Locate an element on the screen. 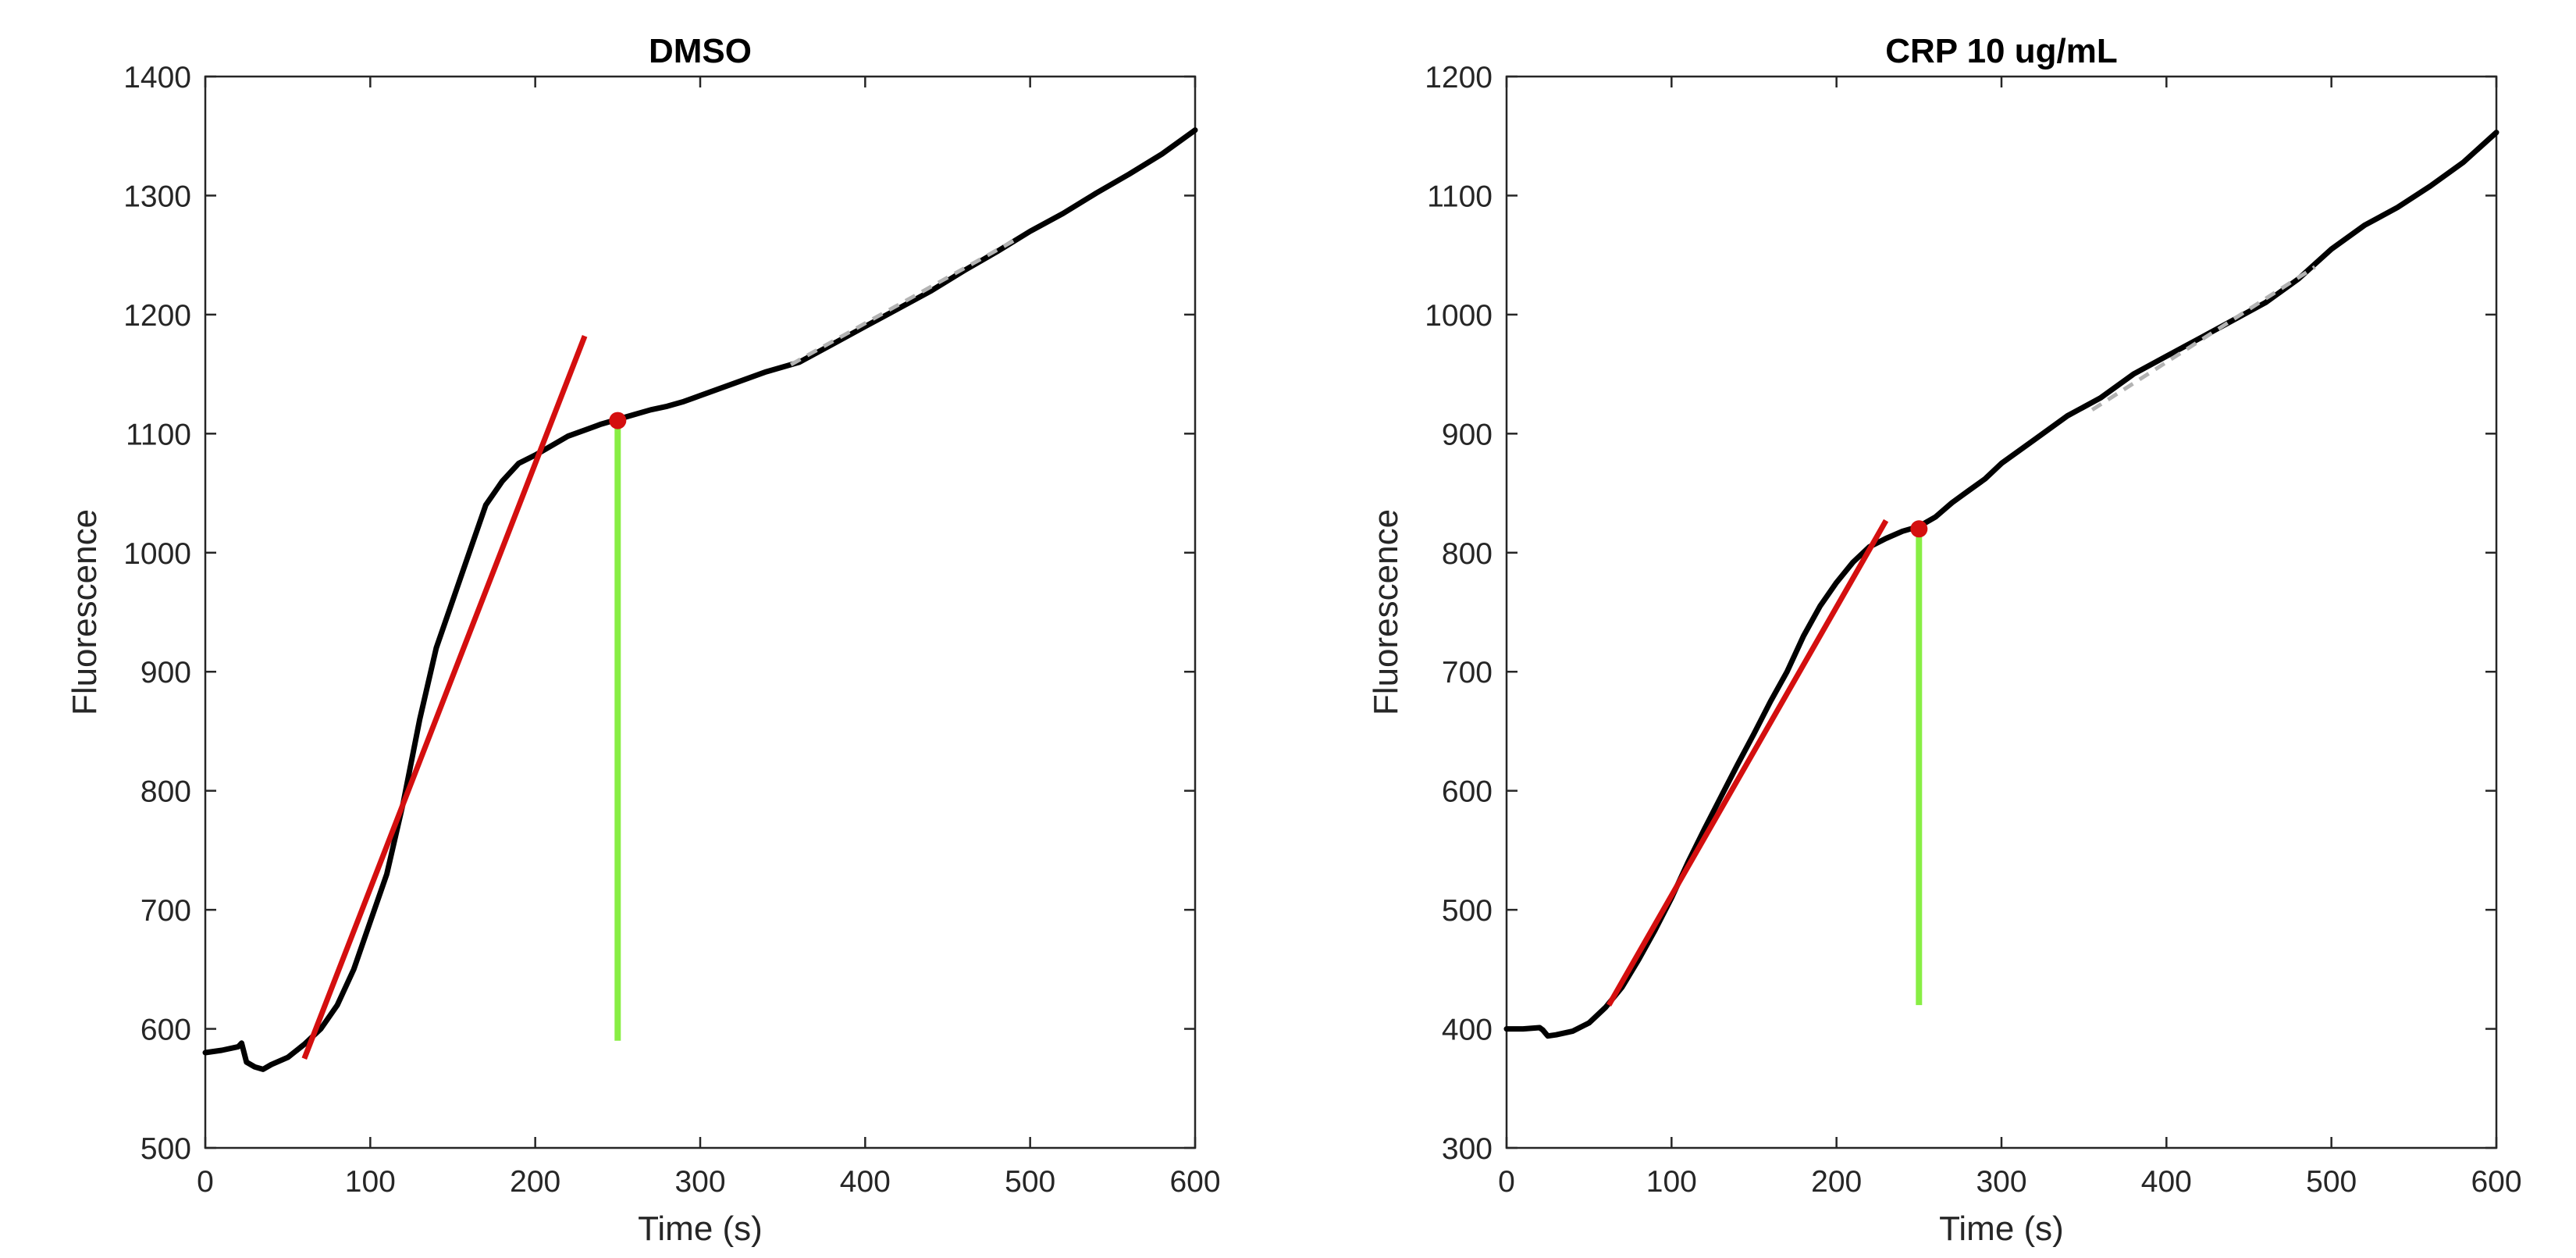 Image resolution: width=2576 pixels, height=1258 pixels. chart-title: CRP 10 ug/mL is located at coordinates (2001, 51).